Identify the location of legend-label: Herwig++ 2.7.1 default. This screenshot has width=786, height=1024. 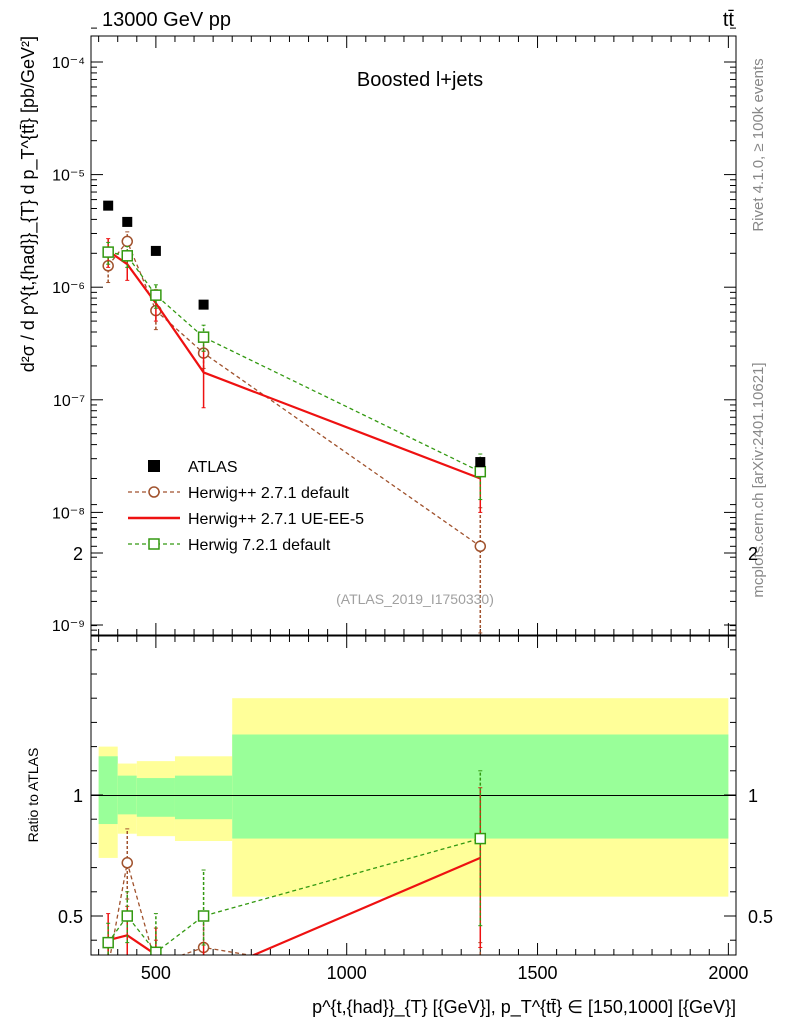
(269, 493).